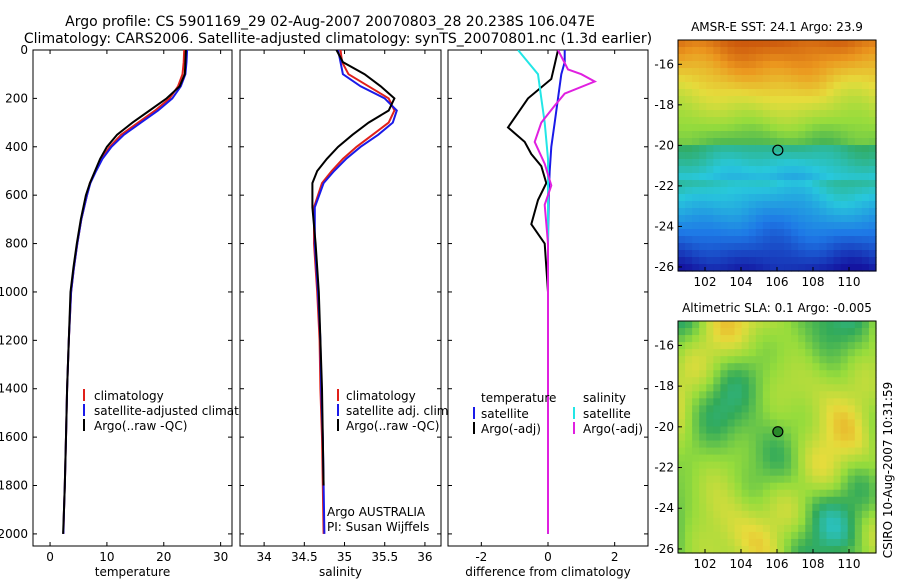  I want to click on sla-map-xtick-label: 106, so click(777, 564).